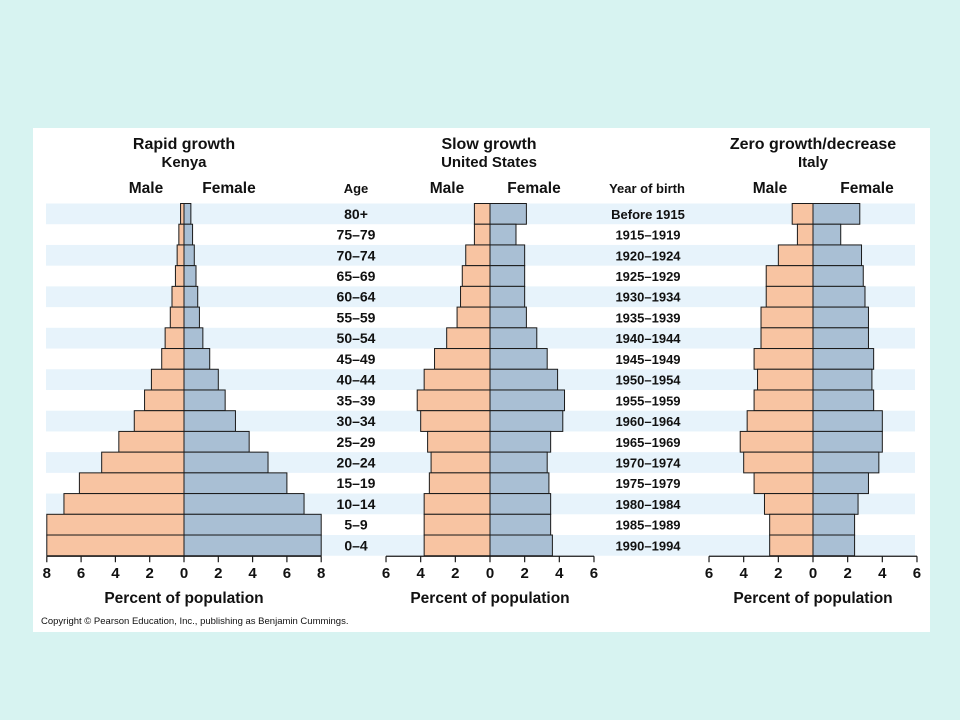 The width and height of the screenshot is (960, 720). Describe the element at coordinates (648, 338) in the screenshot. I see `birth-year-label: 1940–1944` at that location.